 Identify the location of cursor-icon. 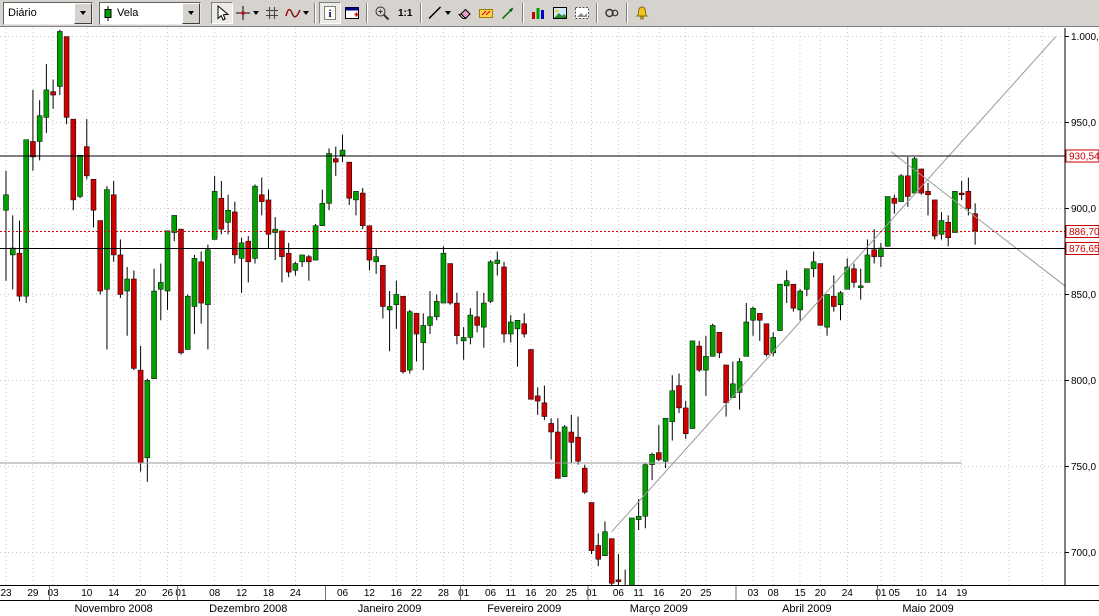
(223, 13).